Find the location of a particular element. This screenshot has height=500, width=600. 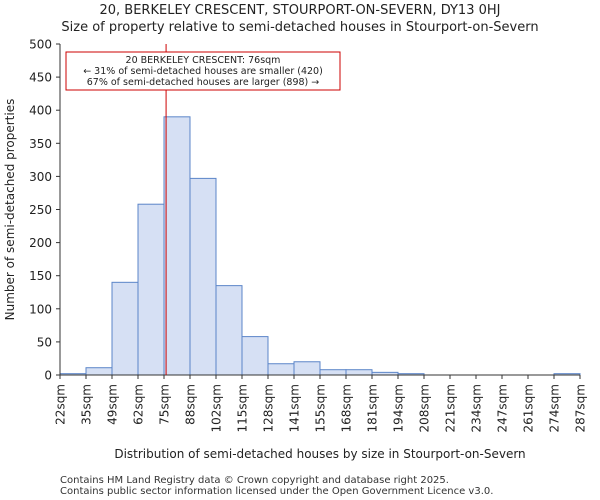

x-tick-label: 181sqm is located at coordinates (373, 408).